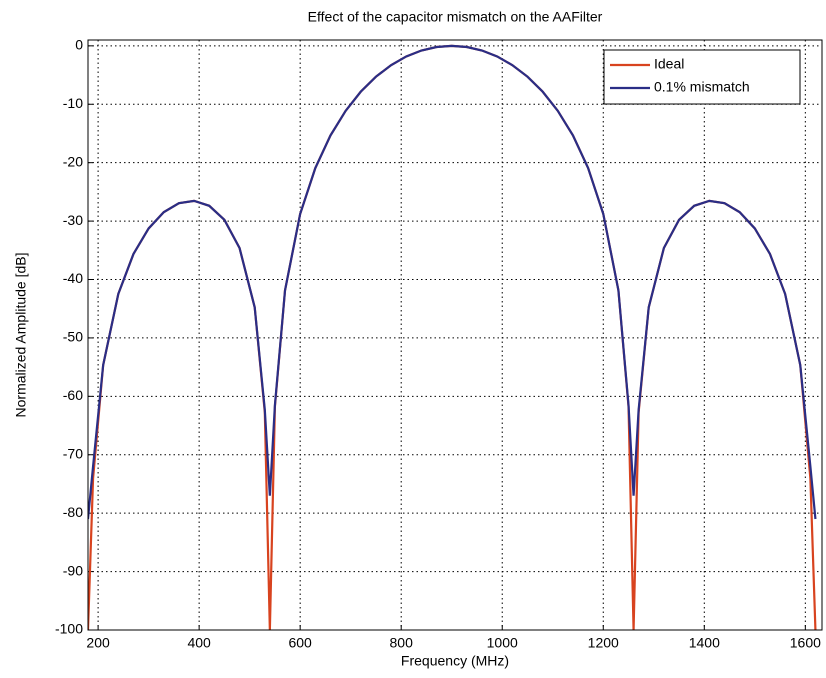  What do you see at coordinates (21, 335) in the screenshot?
I see `y-axis-label: Normalized Amplitude [dB]` at bounding box center [21, 335].